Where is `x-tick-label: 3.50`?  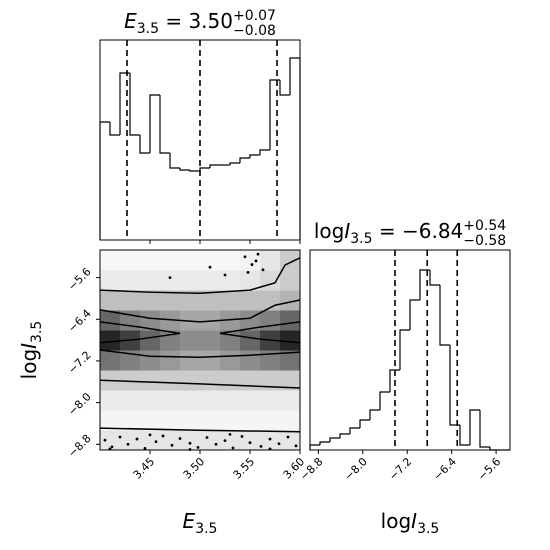
x-tick-label: 3.50 is located at coordinates (194, 468).